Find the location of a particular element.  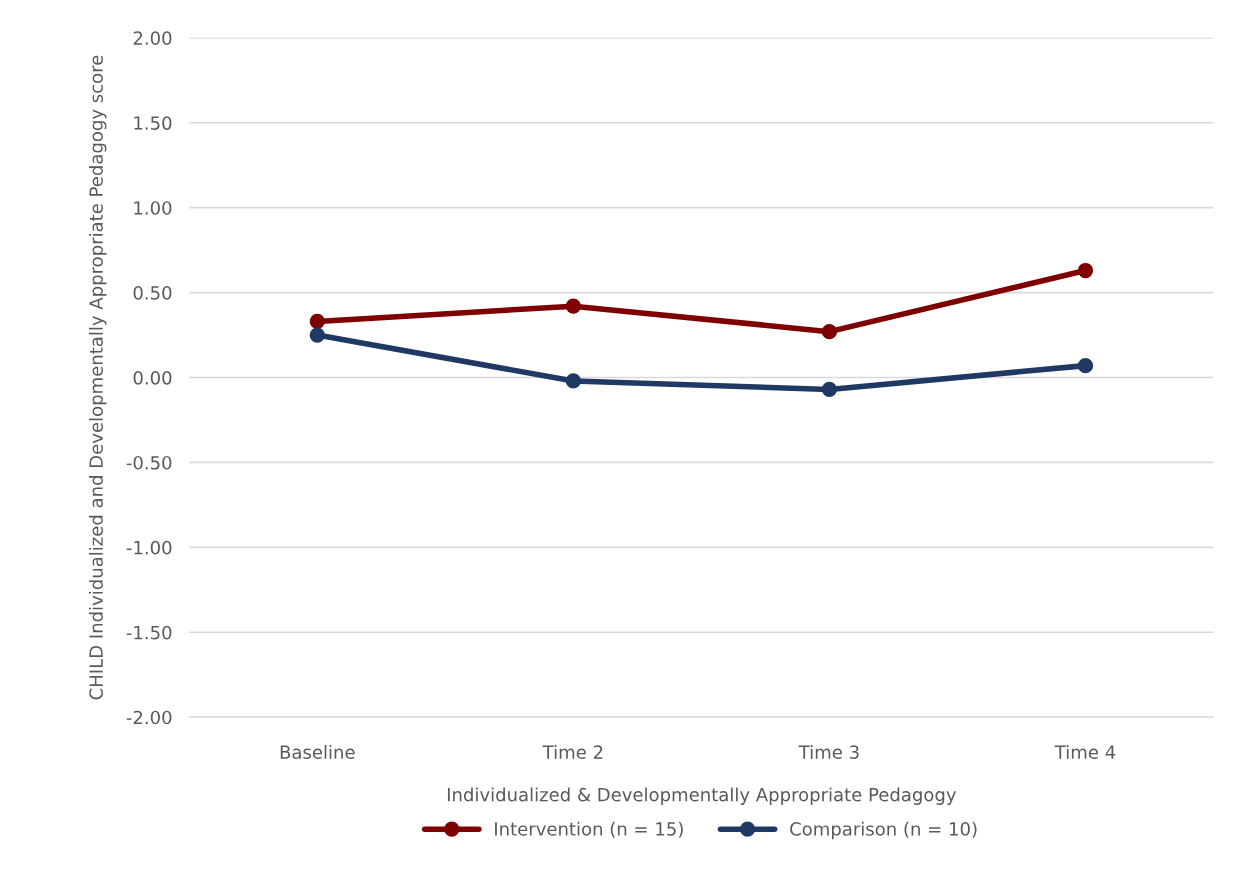

x-tick-label: Time 3 is located at coordinates (828, 751).